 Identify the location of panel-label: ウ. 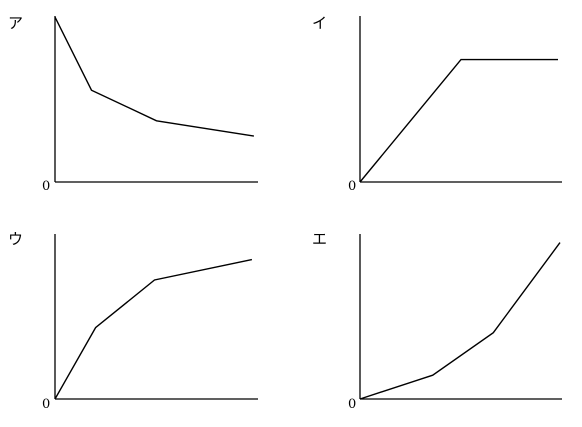
(15, 239).